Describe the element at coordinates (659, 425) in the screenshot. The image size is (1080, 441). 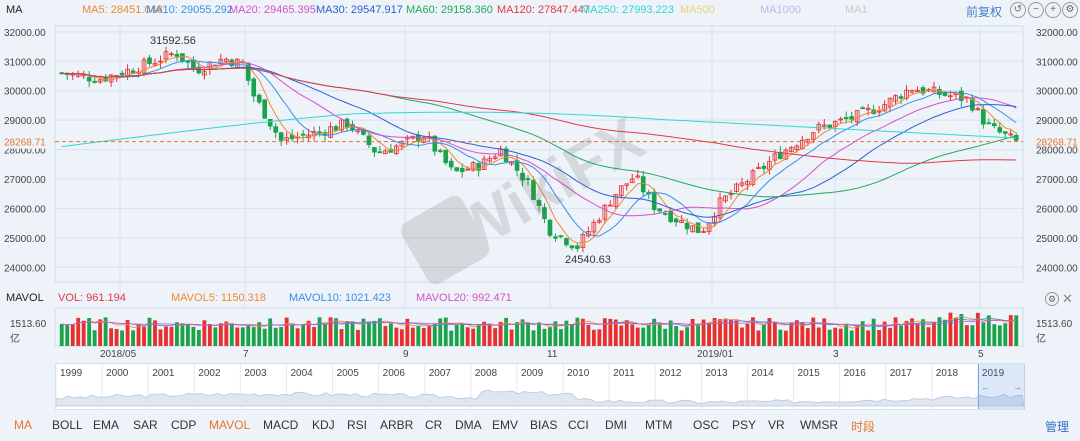
I see `tab-17: MTM` at that location.